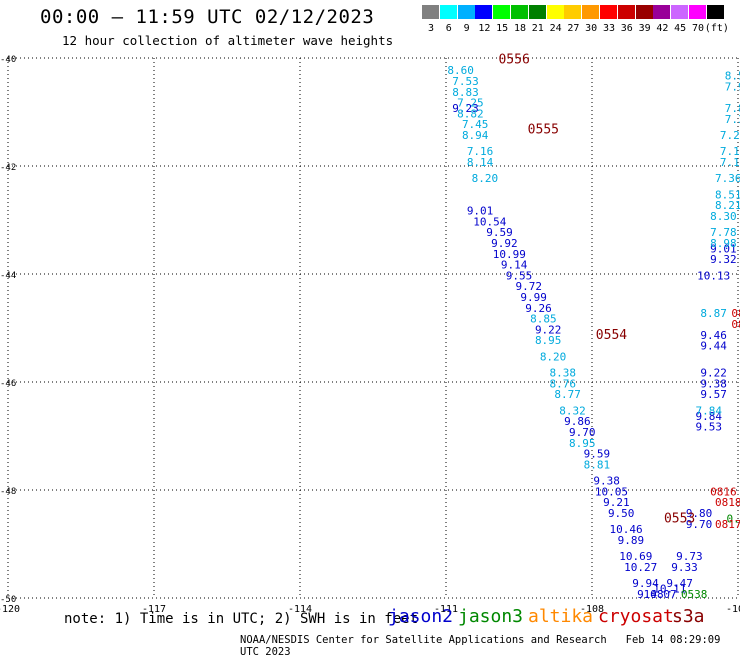  What do you see at coordinates (538, 308) in the screenshot?
I see `data-point-label: 9.26` at bounding box center [538, 308].